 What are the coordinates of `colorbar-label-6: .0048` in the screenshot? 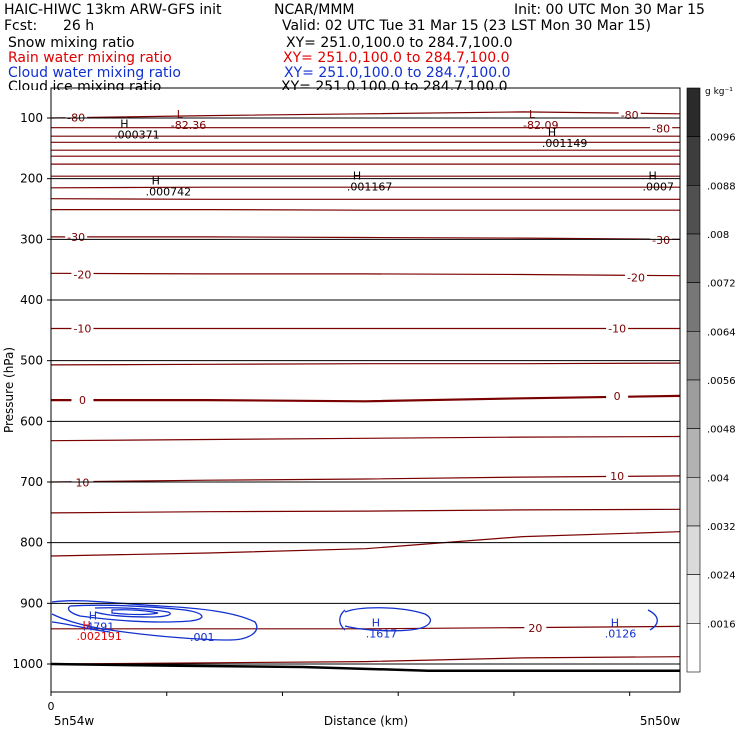 It's located at (721, 430).